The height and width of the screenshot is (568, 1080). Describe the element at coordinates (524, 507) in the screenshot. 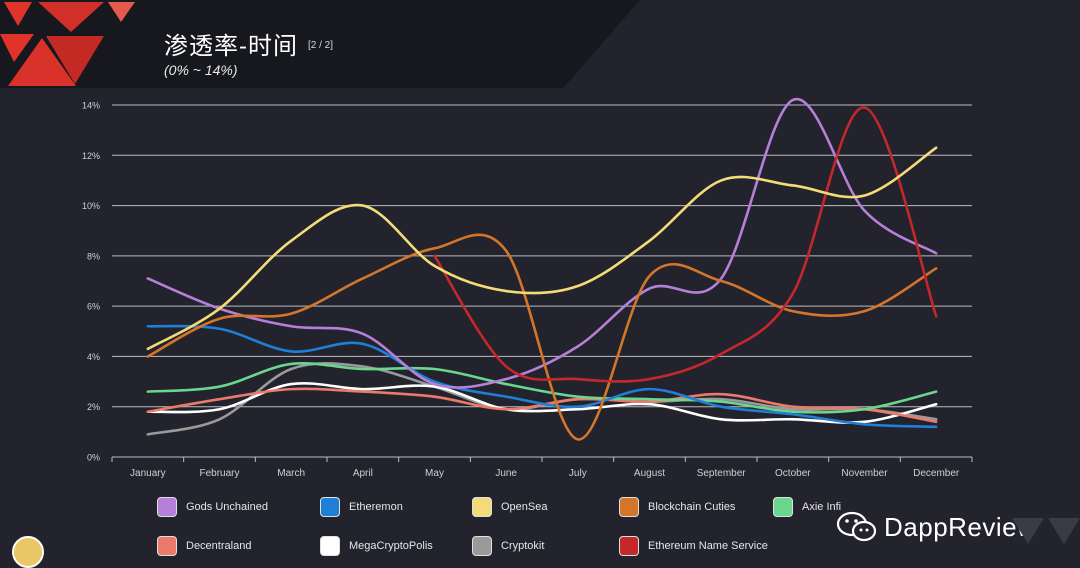

I see `legend-label: OpenSea` at that location.